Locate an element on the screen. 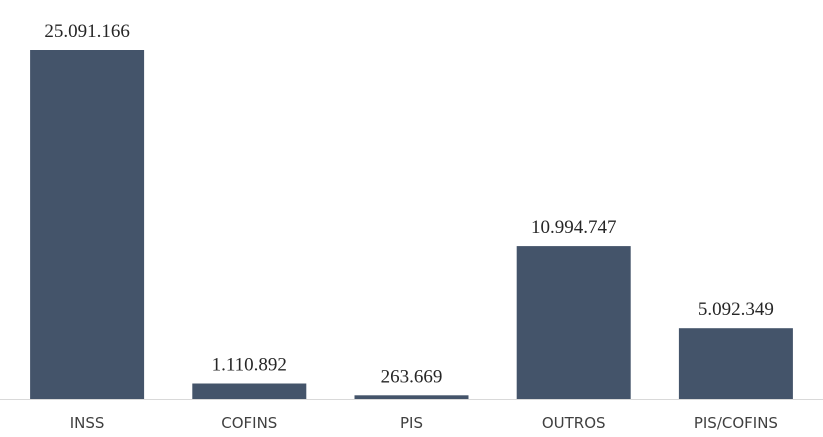 The height and width of the screenshot is (437, 823). data-label-pis: 263.669 is located at coordinates (412, 376).